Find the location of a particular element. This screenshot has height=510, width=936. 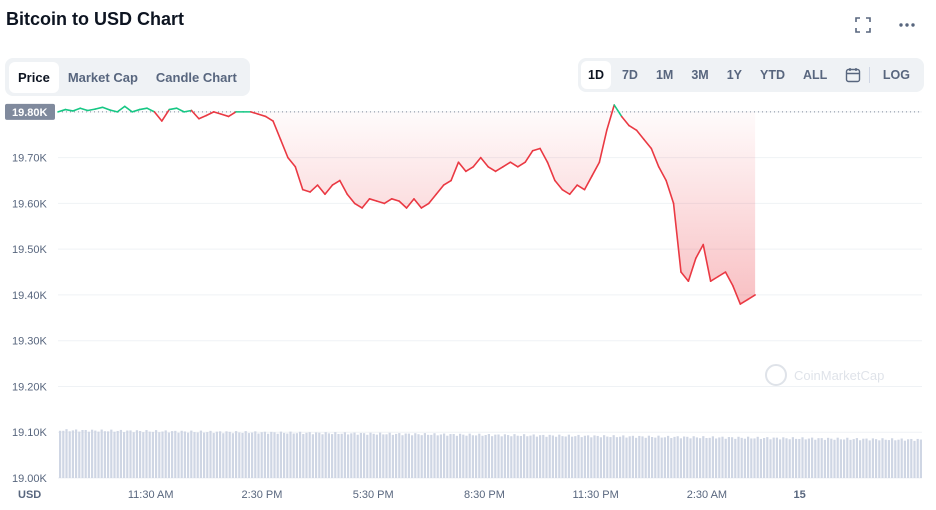

fullscreen-icon is located at coordinates (863, 25).